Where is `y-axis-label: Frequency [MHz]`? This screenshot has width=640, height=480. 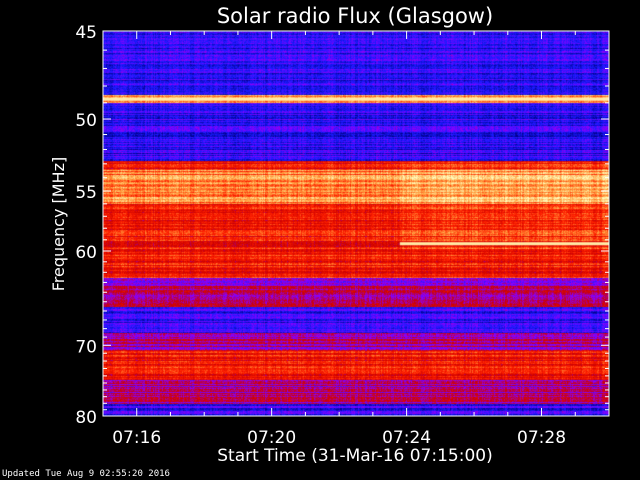
y-axis-label: Frequency [MHz] is located at coordinates (58, 224).